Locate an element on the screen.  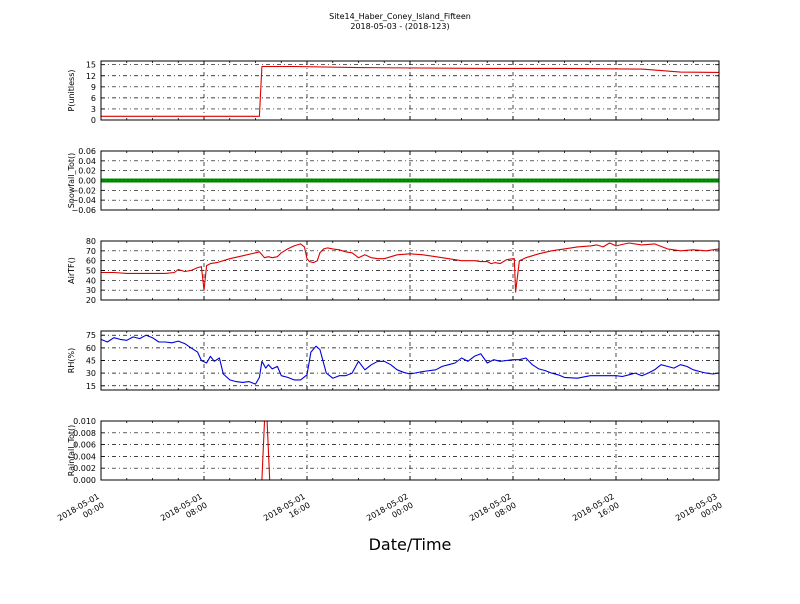
y-tick-label: 3 is located at coordinates (93, 109).